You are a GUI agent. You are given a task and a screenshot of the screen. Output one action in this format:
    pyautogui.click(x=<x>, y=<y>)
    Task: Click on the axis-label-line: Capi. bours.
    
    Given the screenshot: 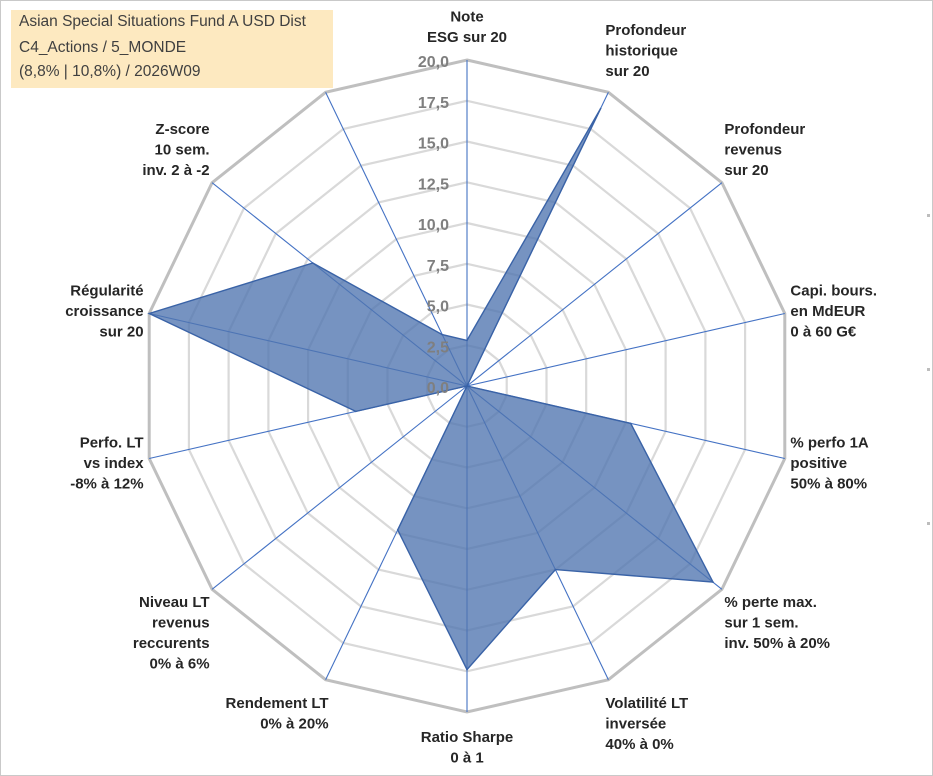 What is the action you would take?
    pyautogui.click(x=833, y=290)
    